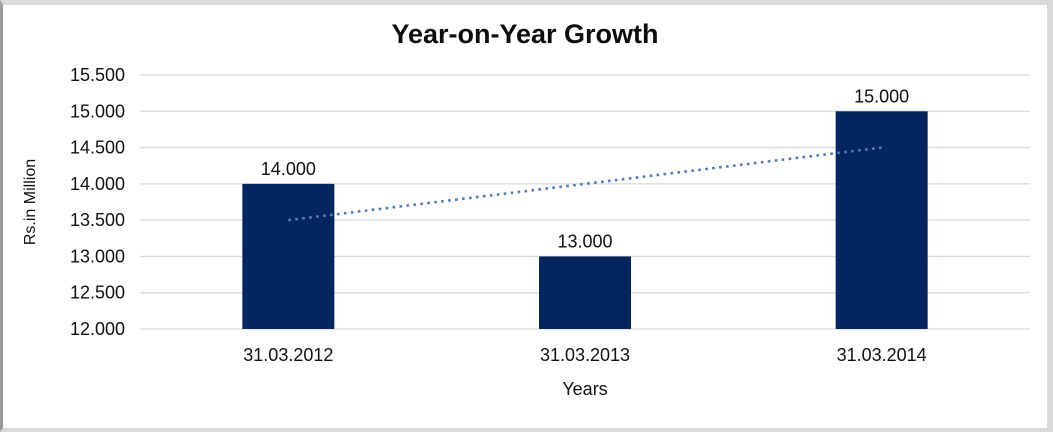  Describe the element at coordinates (97, 148) in the screenshot. I see `y-tick-label: 14.500` at that location.